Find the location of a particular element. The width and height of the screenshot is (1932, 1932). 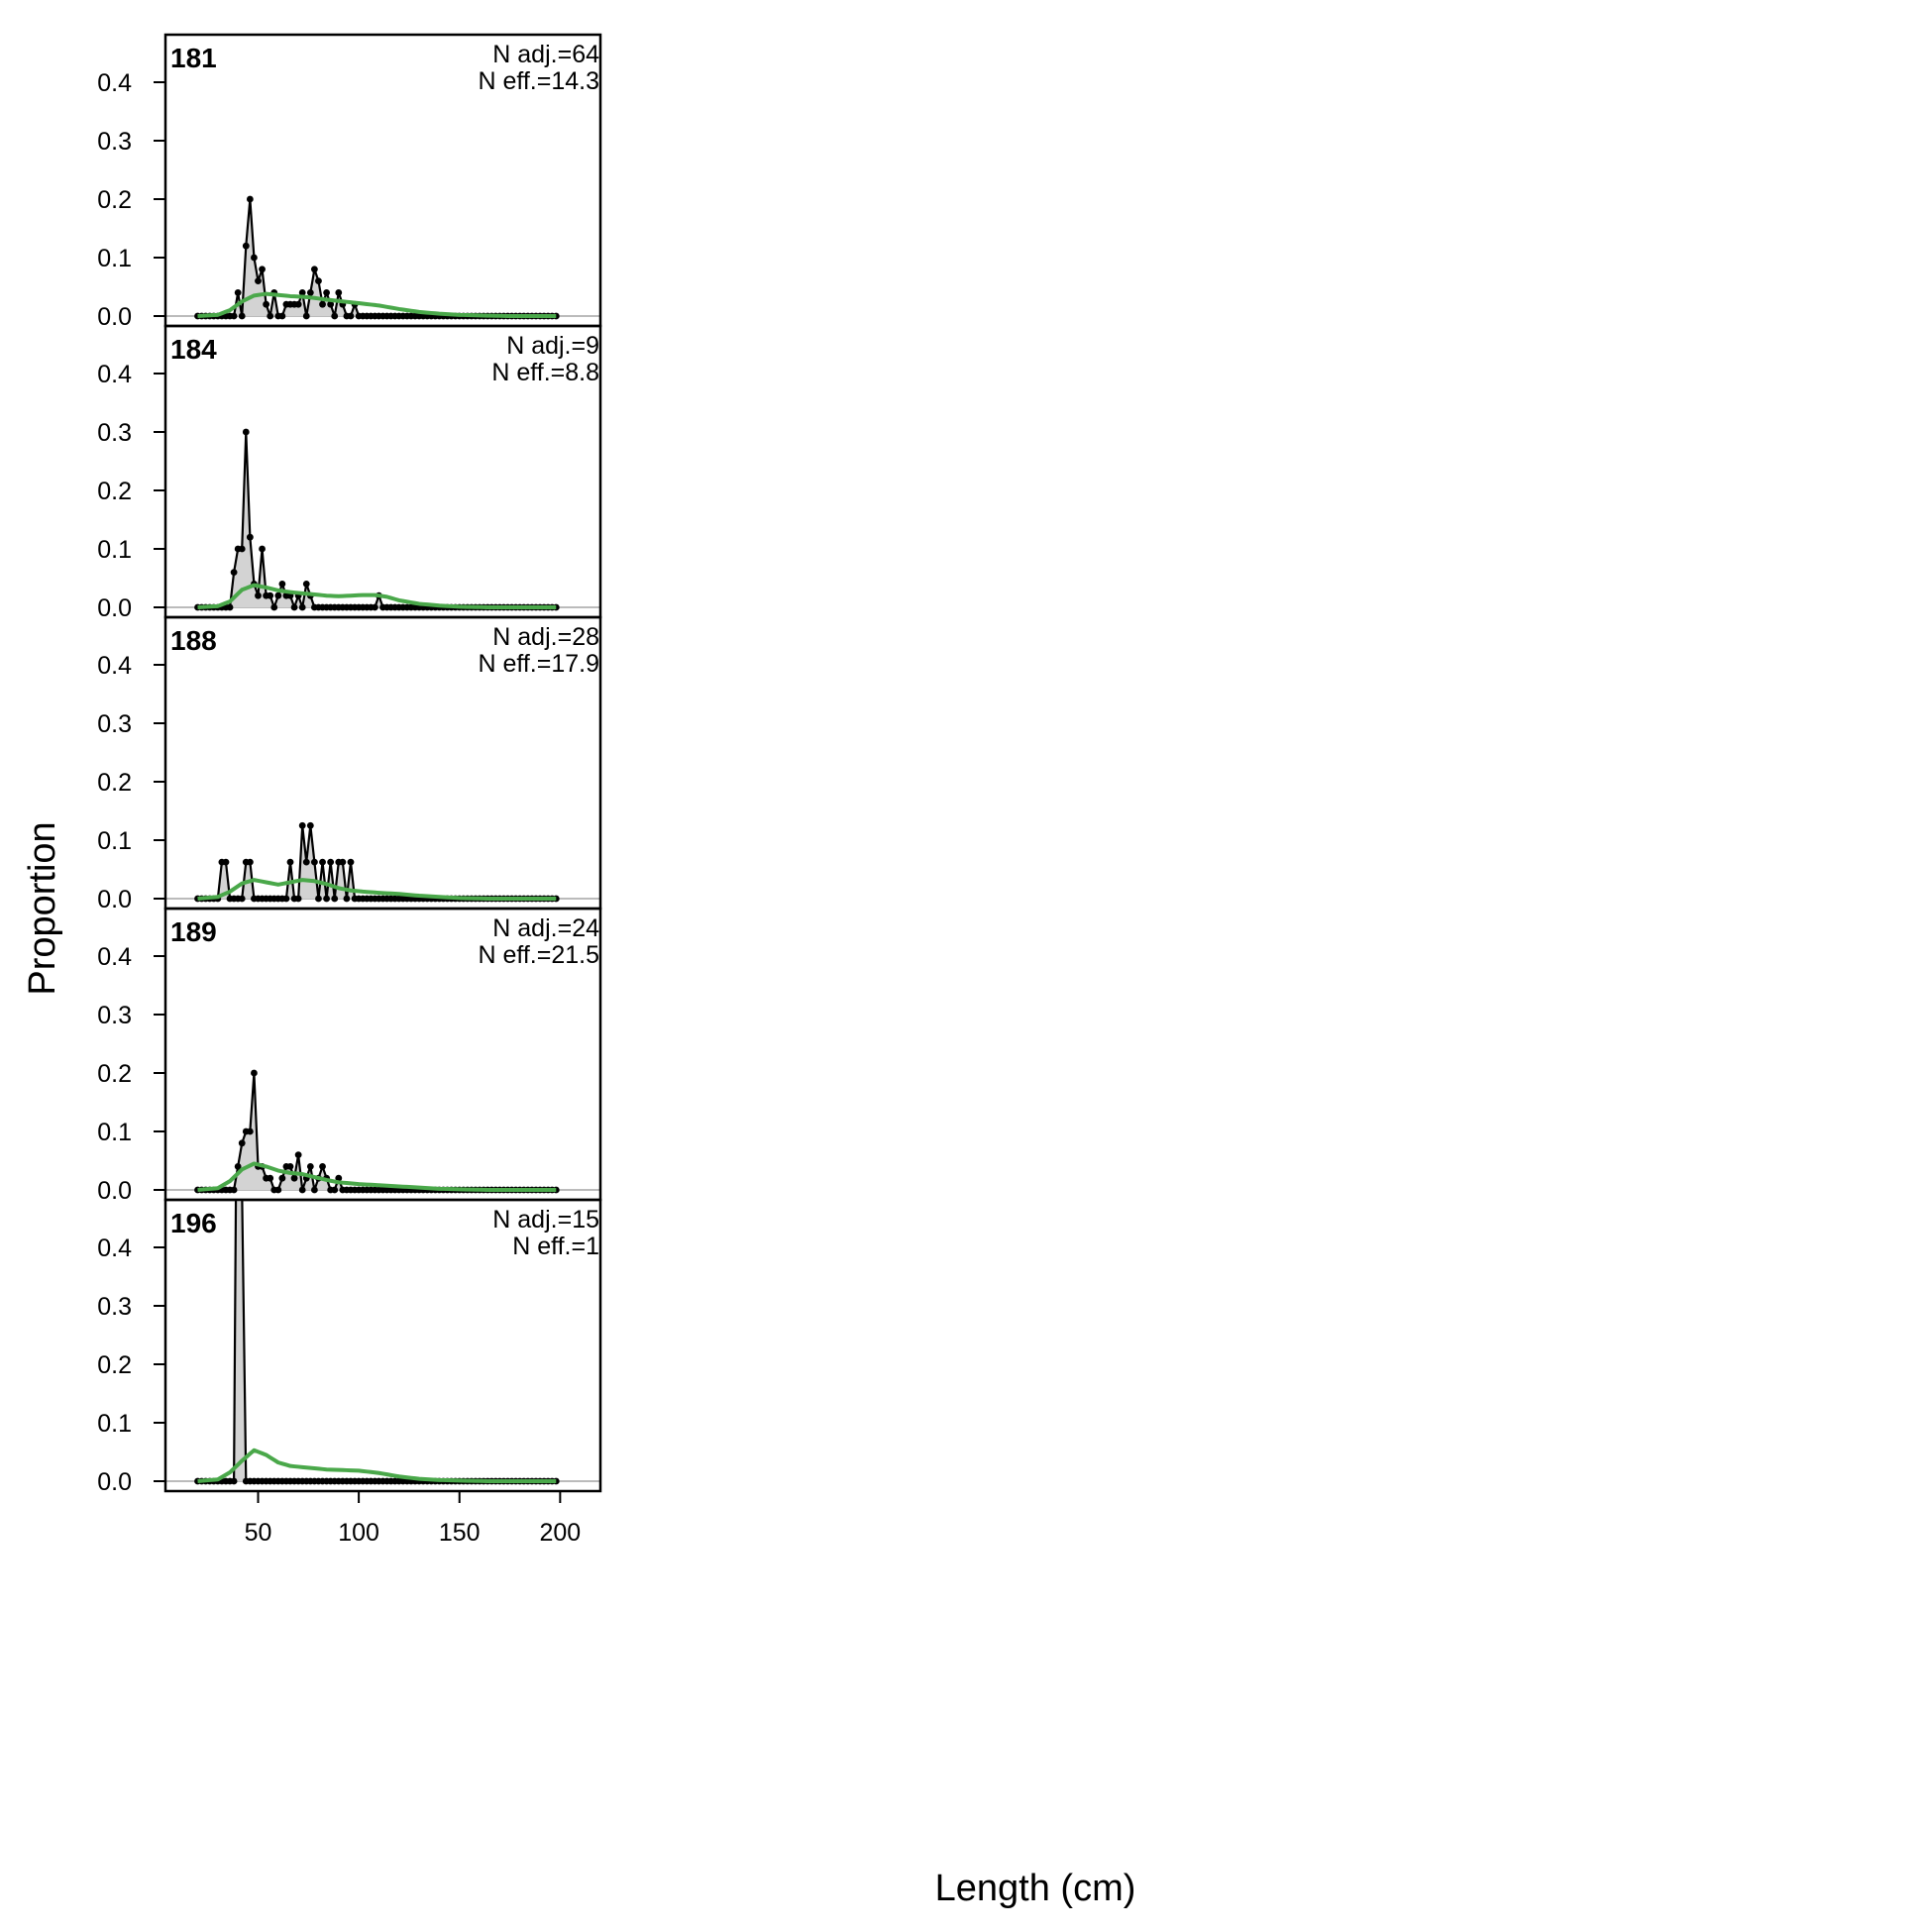

panel-label: 184 is located at coordinates (194, 349).